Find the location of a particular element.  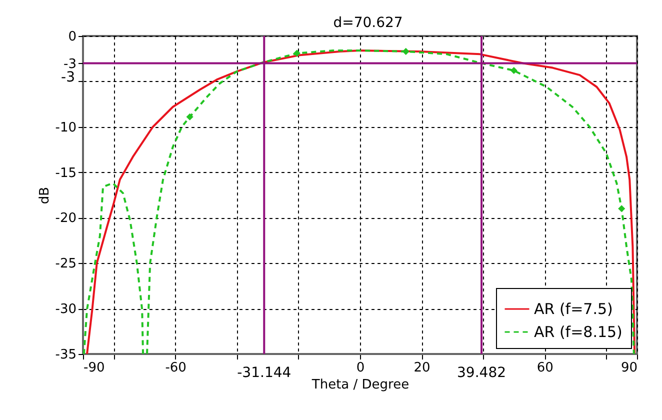

y-tick-label: -20 is located at coordinates (65, 218).